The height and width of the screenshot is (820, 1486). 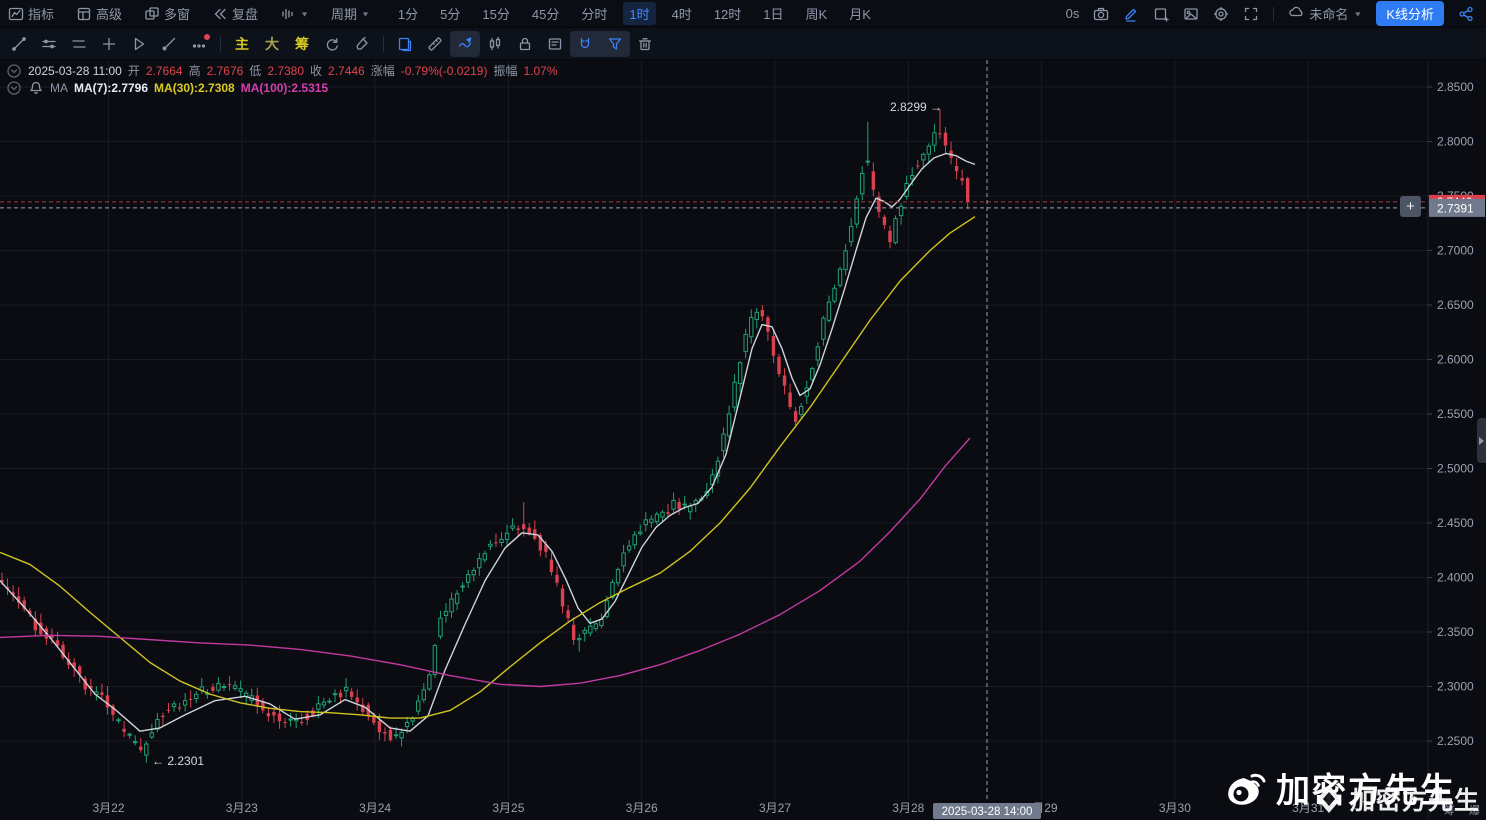 I want to click on timeframe-1时: 1时, so click(x=639, y=13).